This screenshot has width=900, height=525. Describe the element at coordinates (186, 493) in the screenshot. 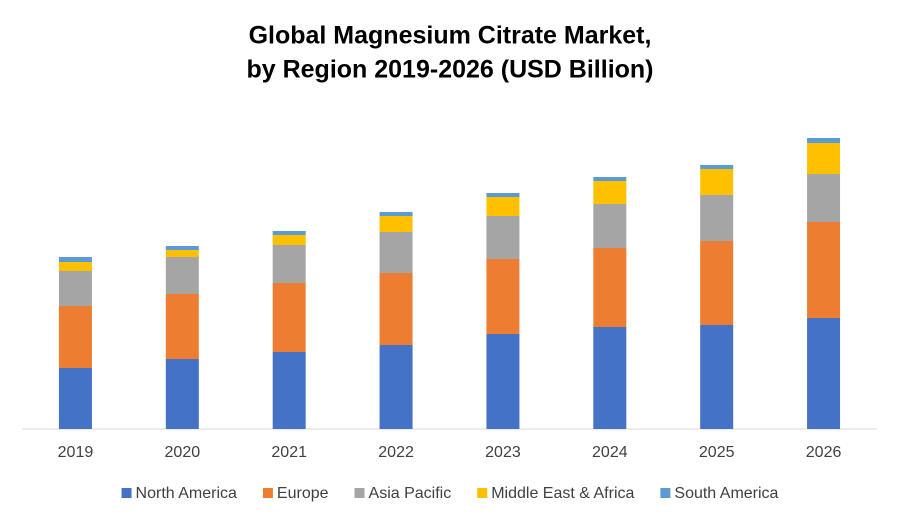

I see `legend-label: North America` at that location.